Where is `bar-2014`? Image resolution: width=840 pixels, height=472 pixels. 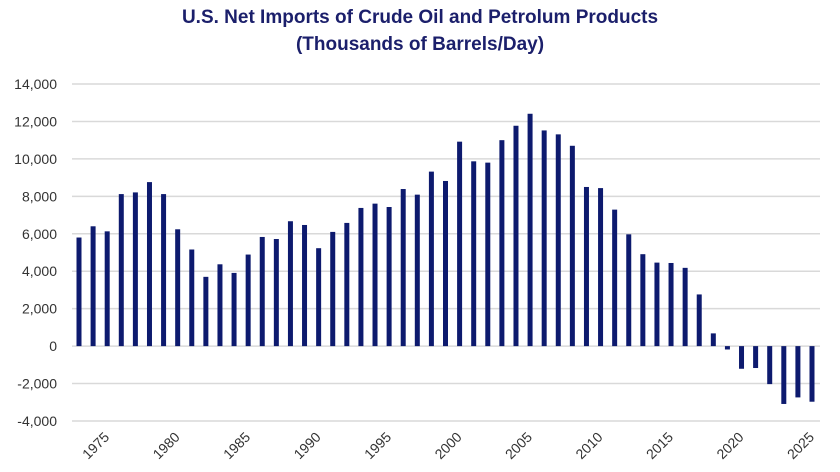 bar-2014 is located at coordinates (657, 304).